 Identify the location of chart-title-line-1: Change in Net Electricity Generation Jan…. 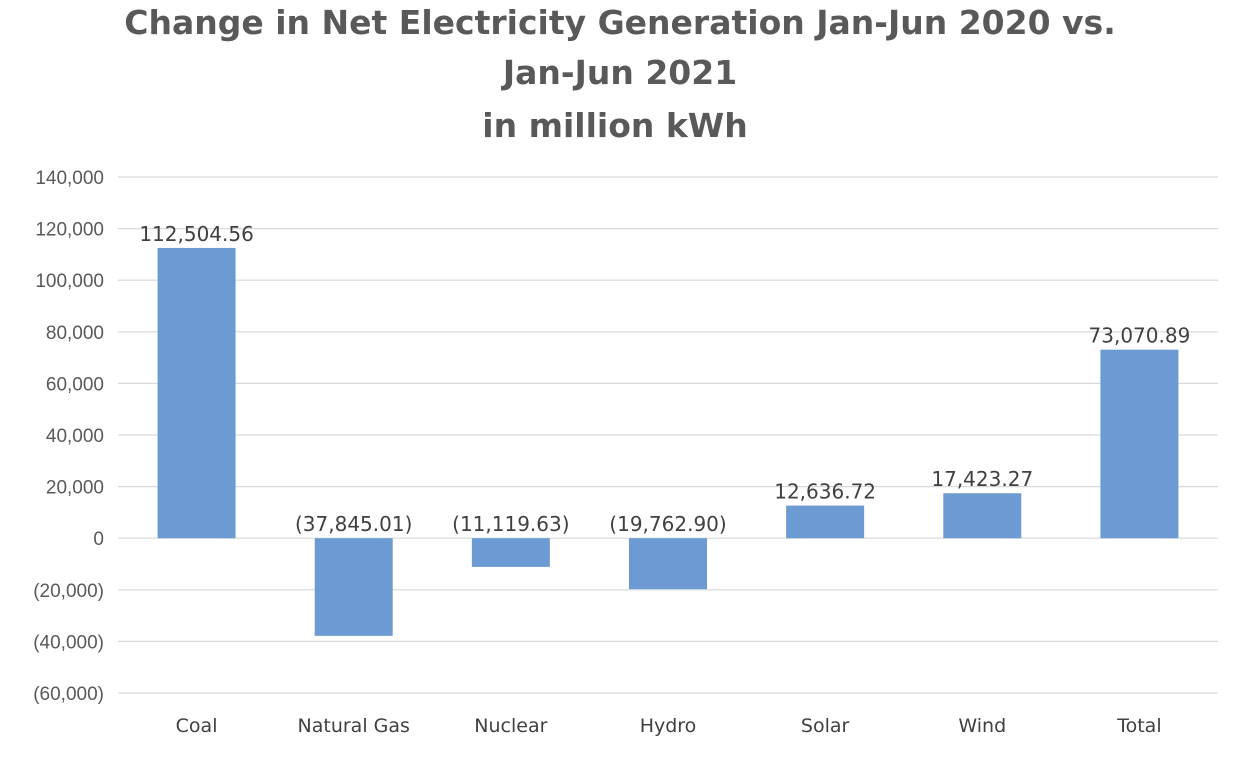
(619, 22).